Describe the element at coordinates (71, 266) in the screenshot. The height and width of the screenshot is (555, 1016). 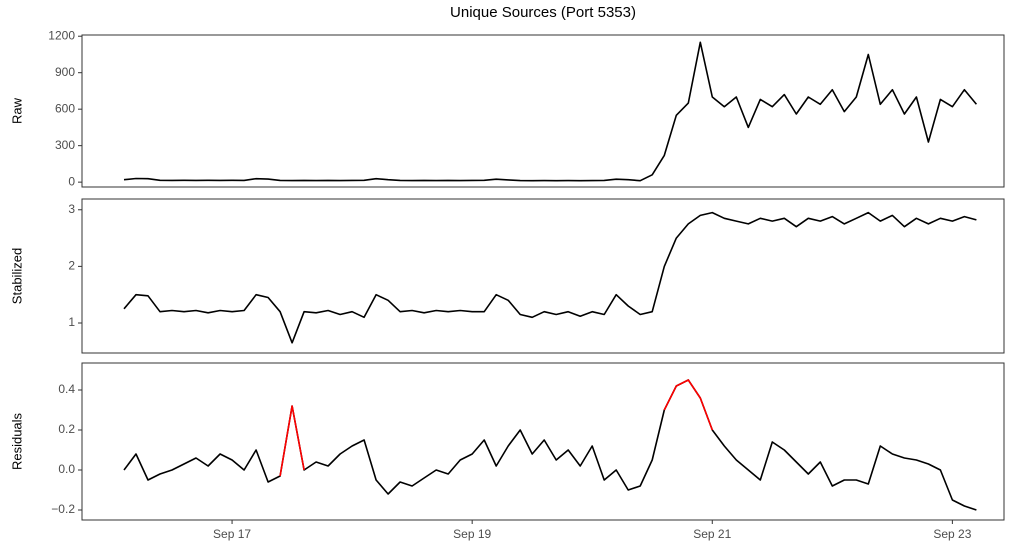
I see `y-tick-label: 2` at that location.